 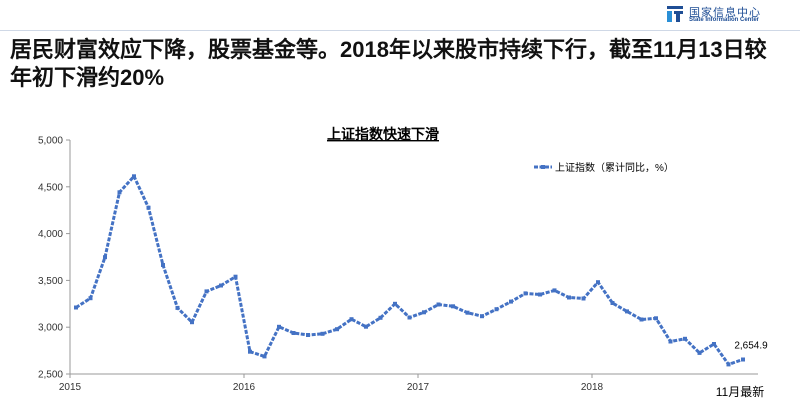 I want to click on y-tick-label: 3,000, so click(x=50, y=328).